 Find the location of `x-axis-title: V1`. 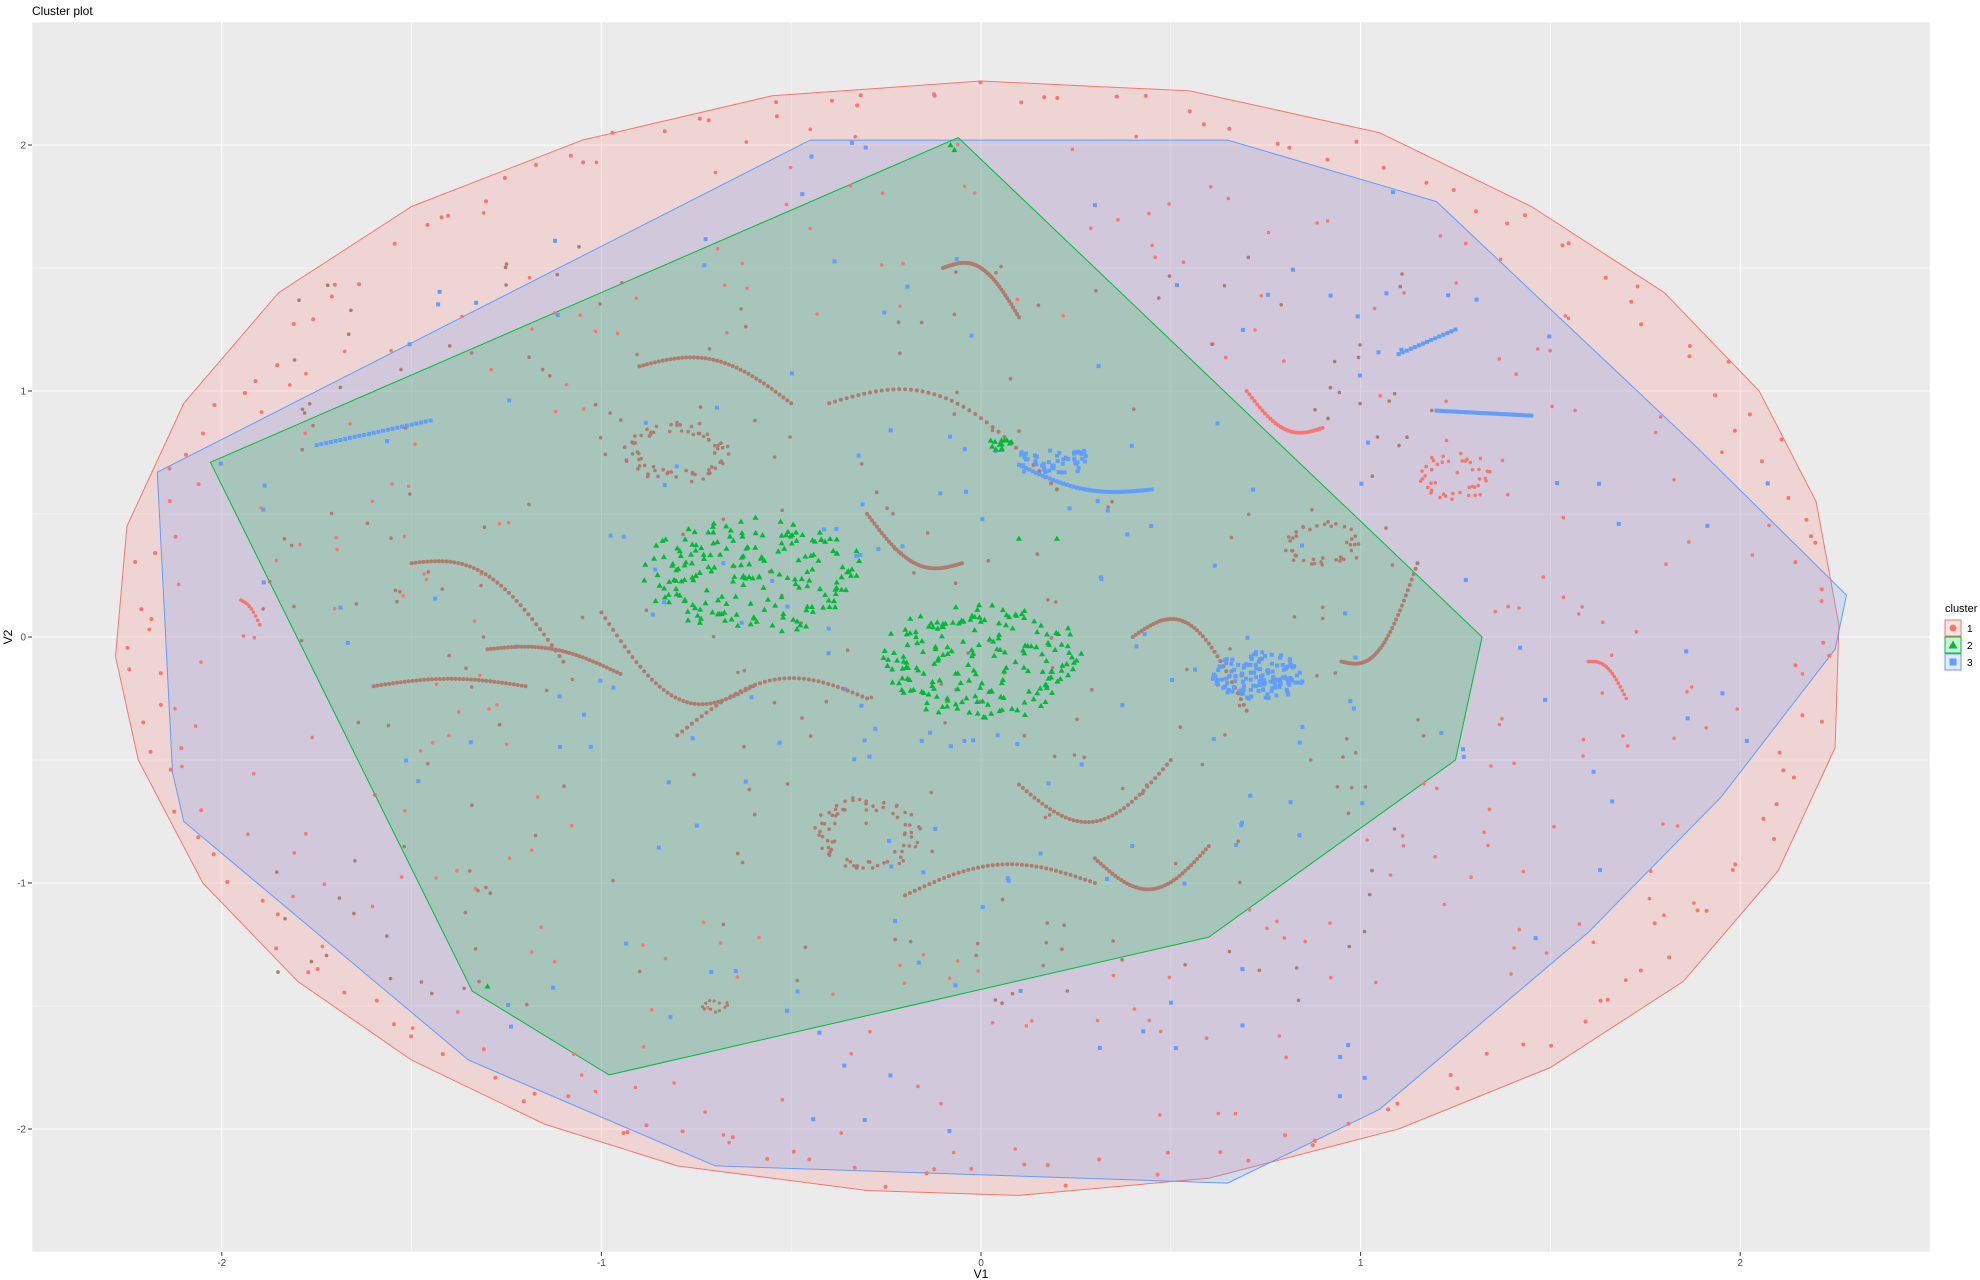

x-axis-title: V1 is located at coordinates (981, 1273).